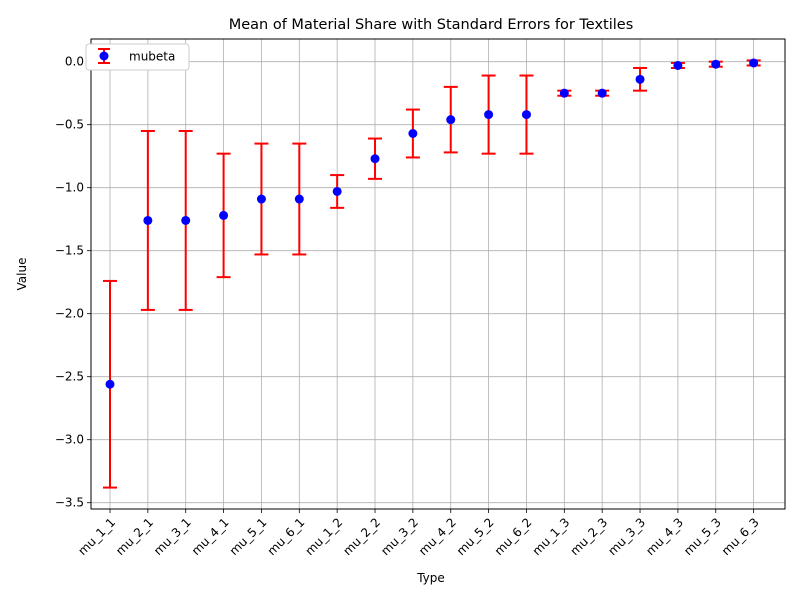 The width and height of the screenshot is (800, 600). What do you see at coordinates (69, 125) in the screenshot?
I see `y-tick-label: −0.5` at bounding box center [69, 125].